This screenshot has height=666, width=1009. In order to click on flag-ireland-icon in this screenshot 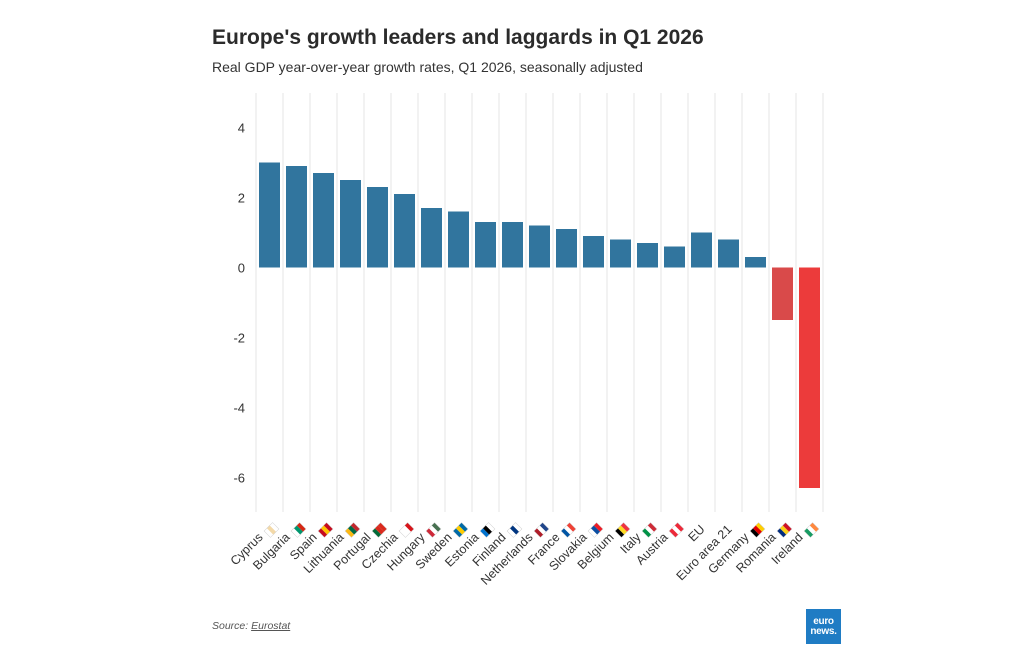, I will do `click(811, 530)`.